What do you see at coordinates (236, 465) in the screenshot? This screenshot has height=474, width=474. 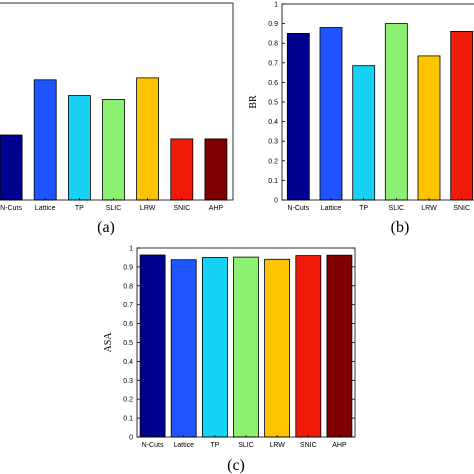 I see `panel-label: (c)` at bounding box center [236, 465].